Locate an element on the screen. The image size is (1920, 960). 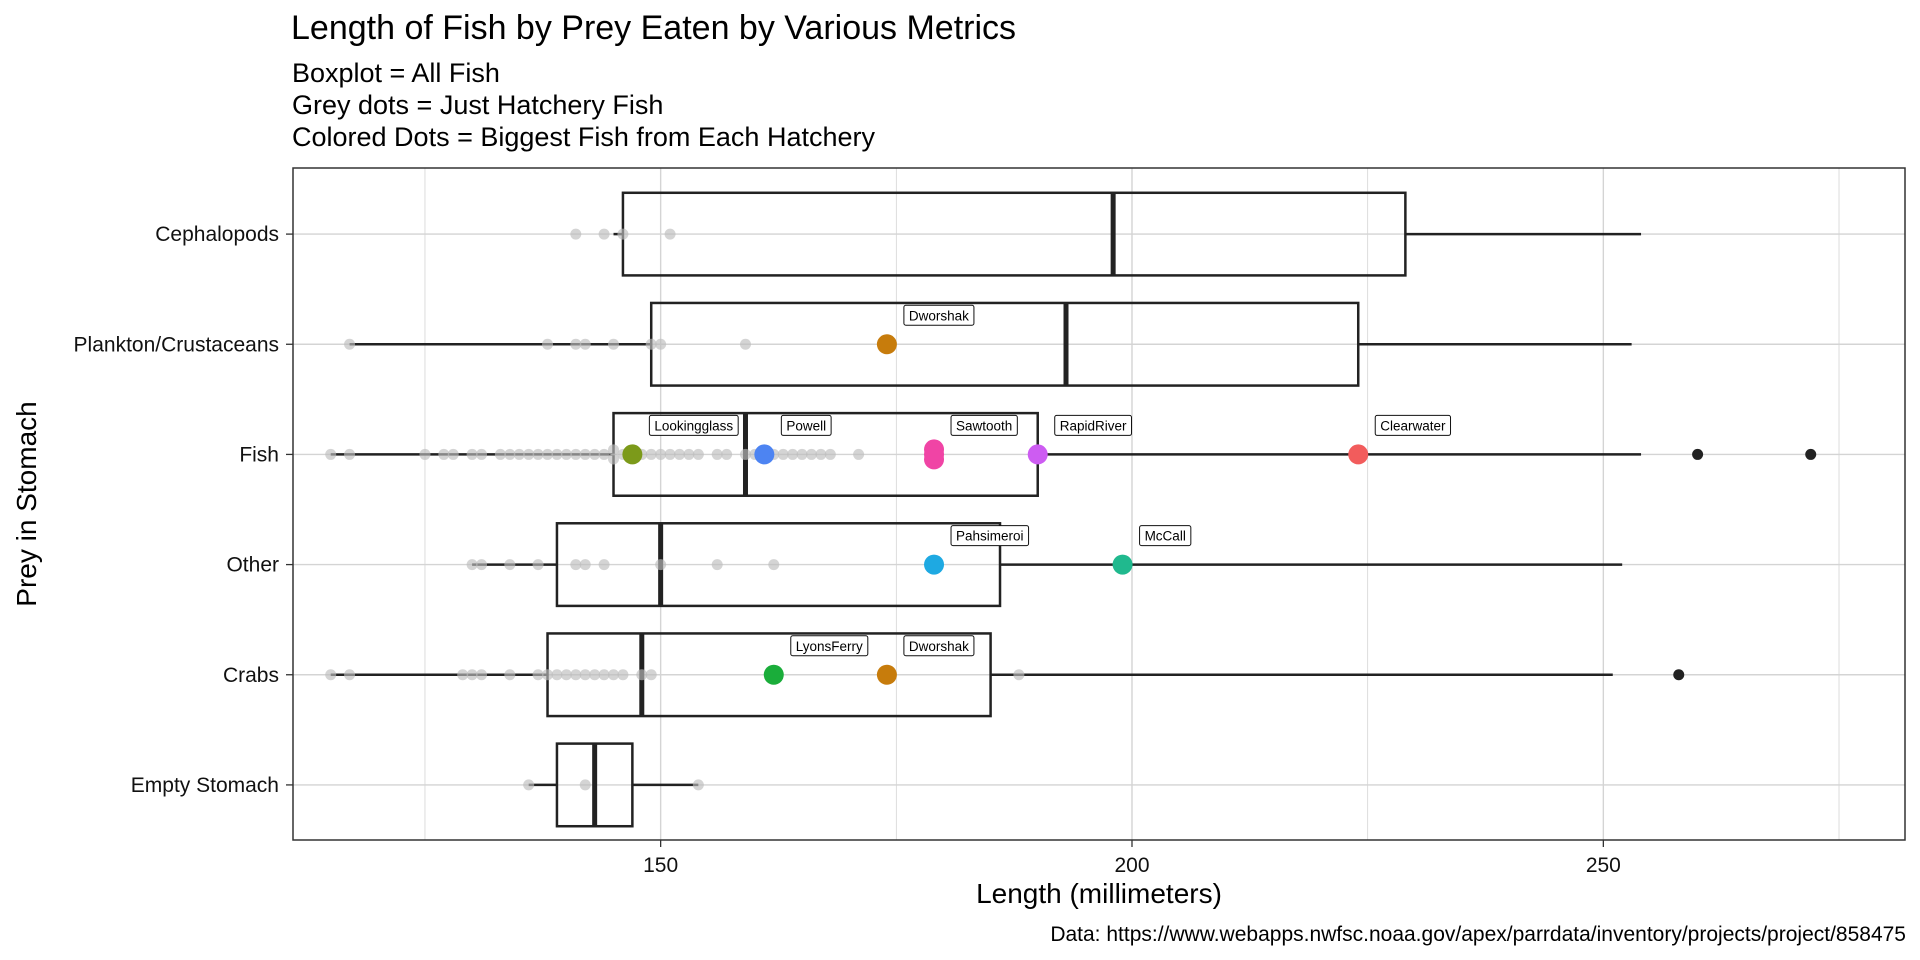
y-tick-label: Crabs is located at coordinates (251, 675).